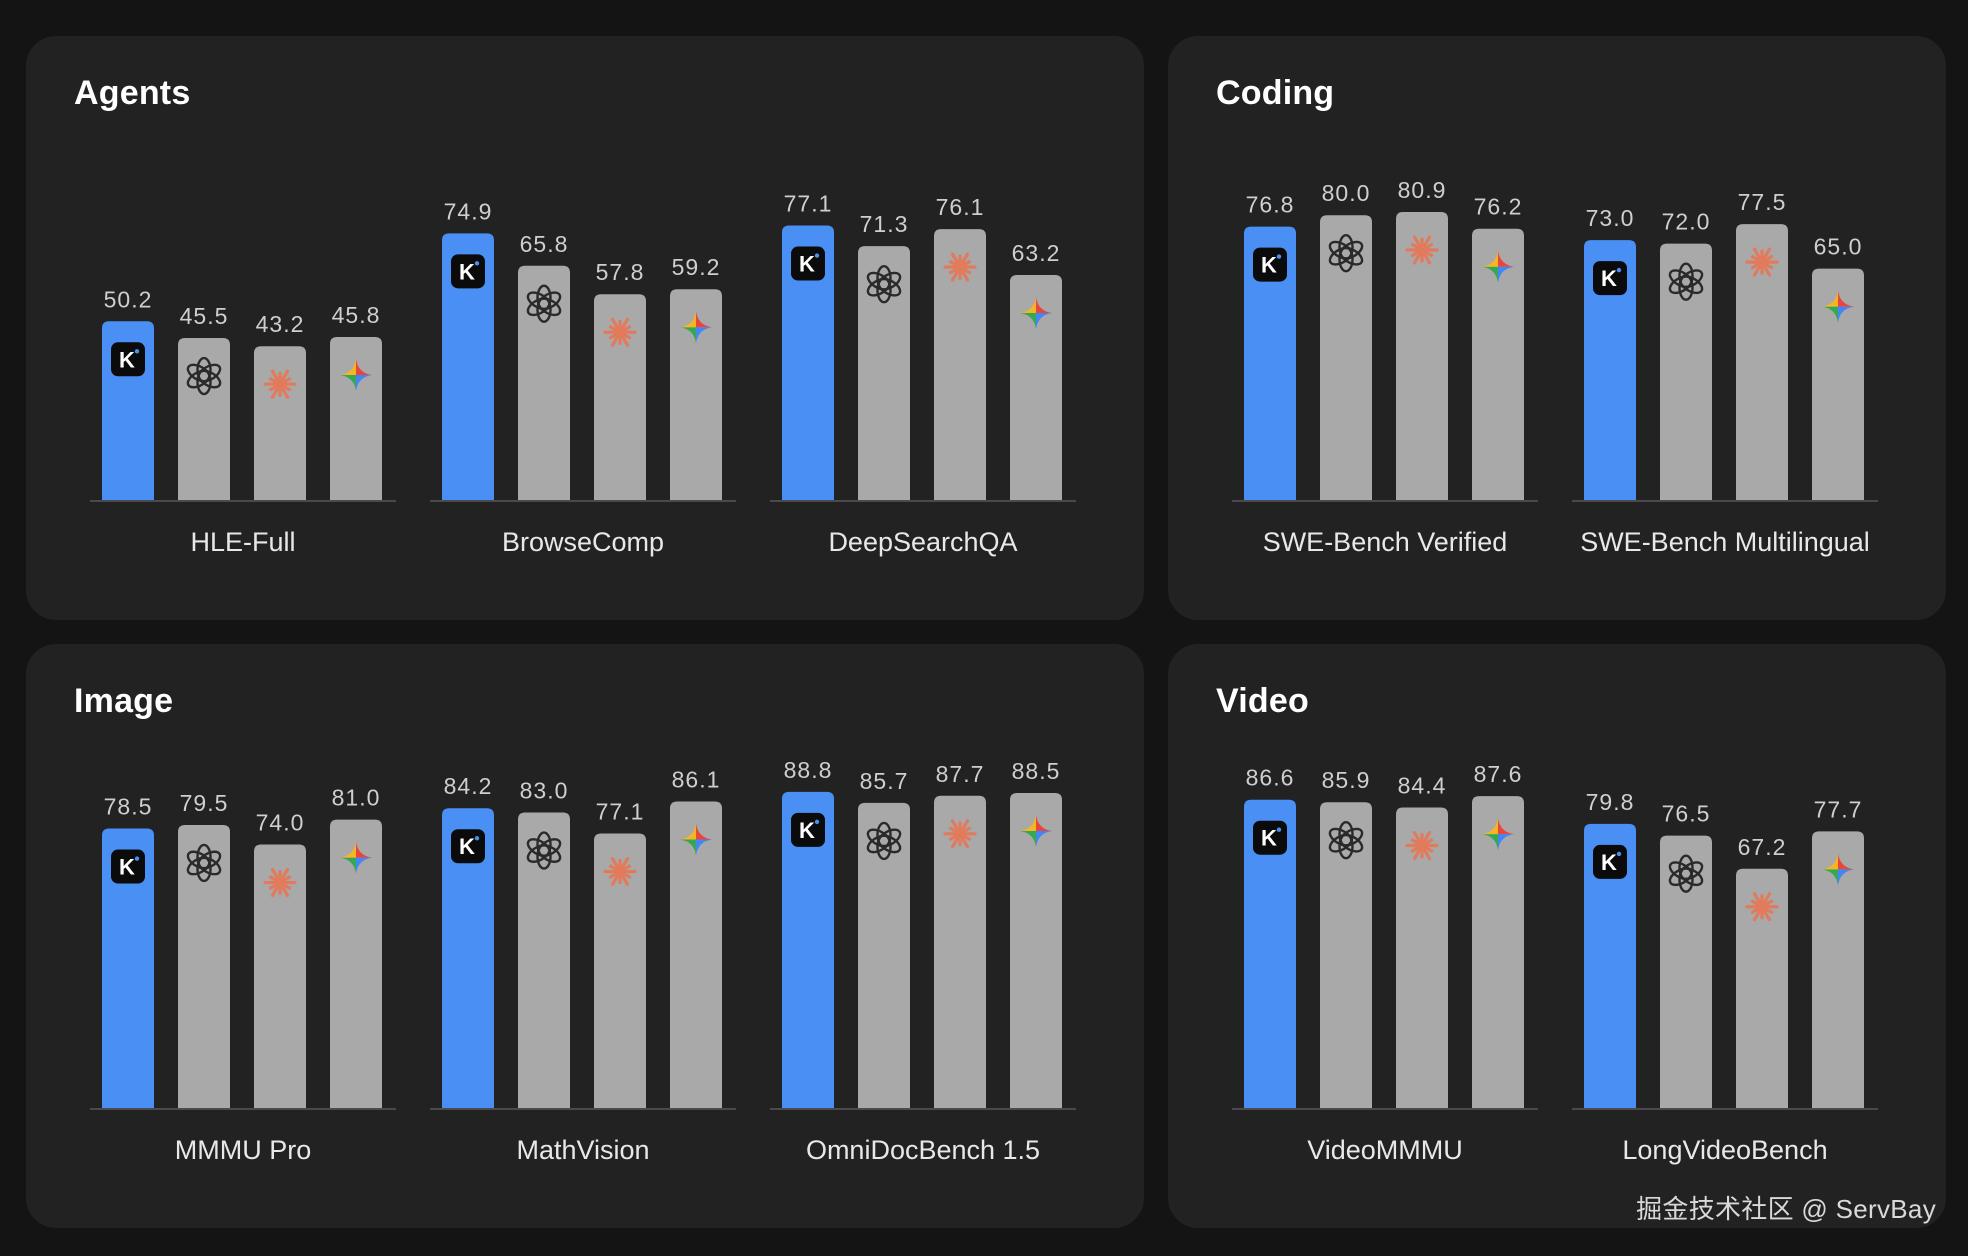 This screenshot has width=1968, height=1256. I want to click on bar-group: 86.6 K 85.9 84.4 87.6 VideoMMMU, so click(1385, 963).